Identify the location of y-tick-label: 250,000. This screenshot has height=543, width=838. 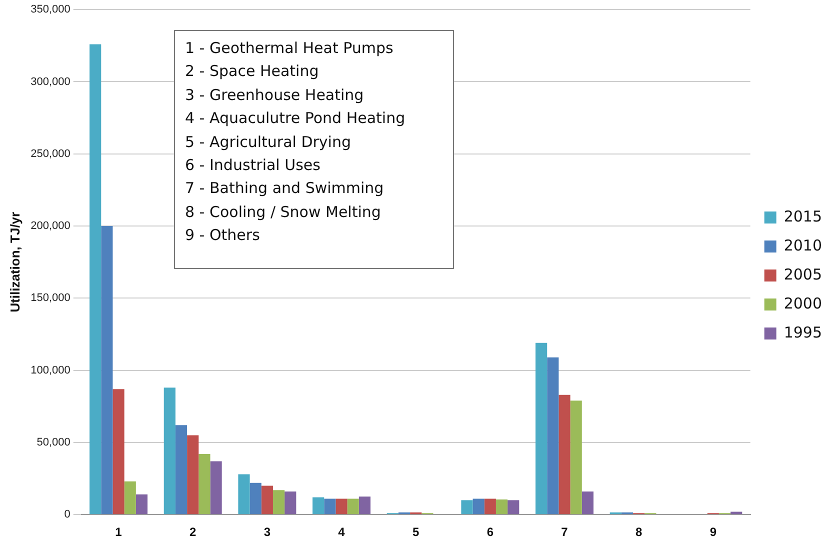
(50, 154).